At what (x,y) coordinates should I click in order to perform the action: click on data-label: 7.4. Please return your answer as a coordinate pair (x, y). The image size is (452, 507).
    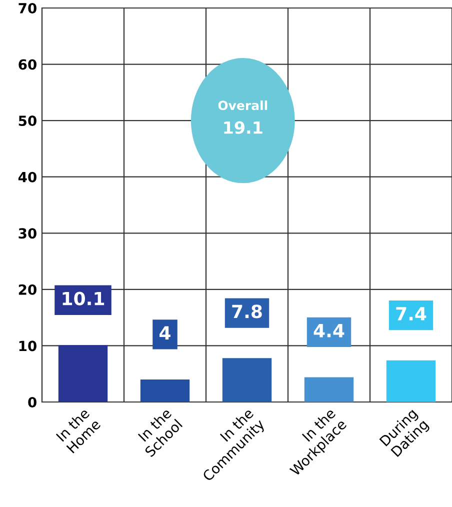
    Looking at the image, I should click on (411, 313).